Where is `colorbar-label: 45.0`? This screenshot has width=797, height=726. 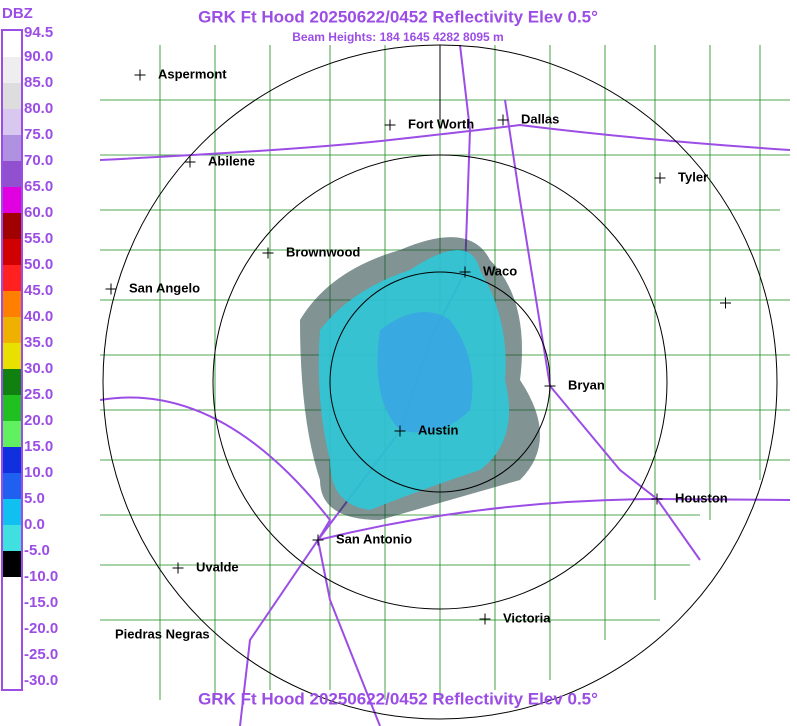 colorbar-label: 45.0 is located at coordinates (38, 290).